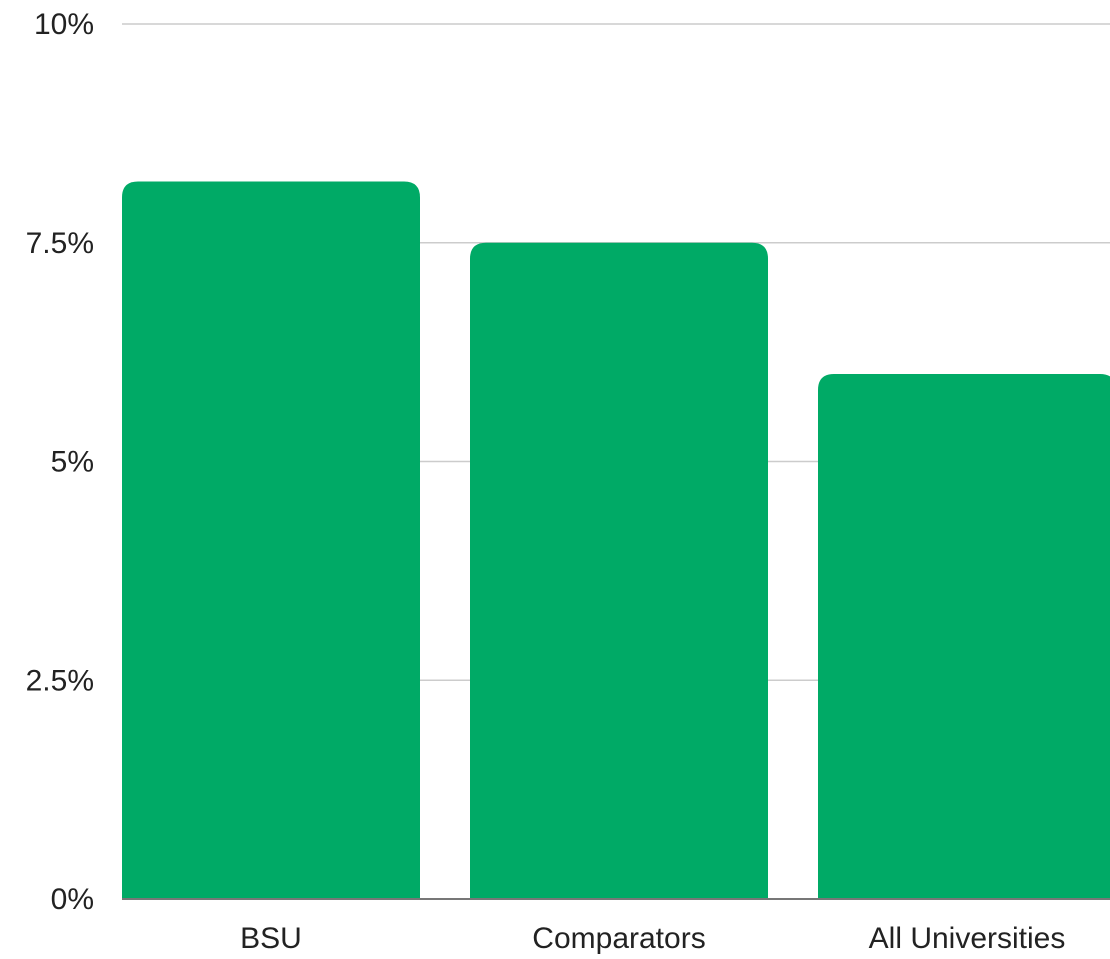  What do you see at coordinates (60, 243) in the screenshot?
I see `y-tick-label: 7.5%` at bounding box center [60, 243].